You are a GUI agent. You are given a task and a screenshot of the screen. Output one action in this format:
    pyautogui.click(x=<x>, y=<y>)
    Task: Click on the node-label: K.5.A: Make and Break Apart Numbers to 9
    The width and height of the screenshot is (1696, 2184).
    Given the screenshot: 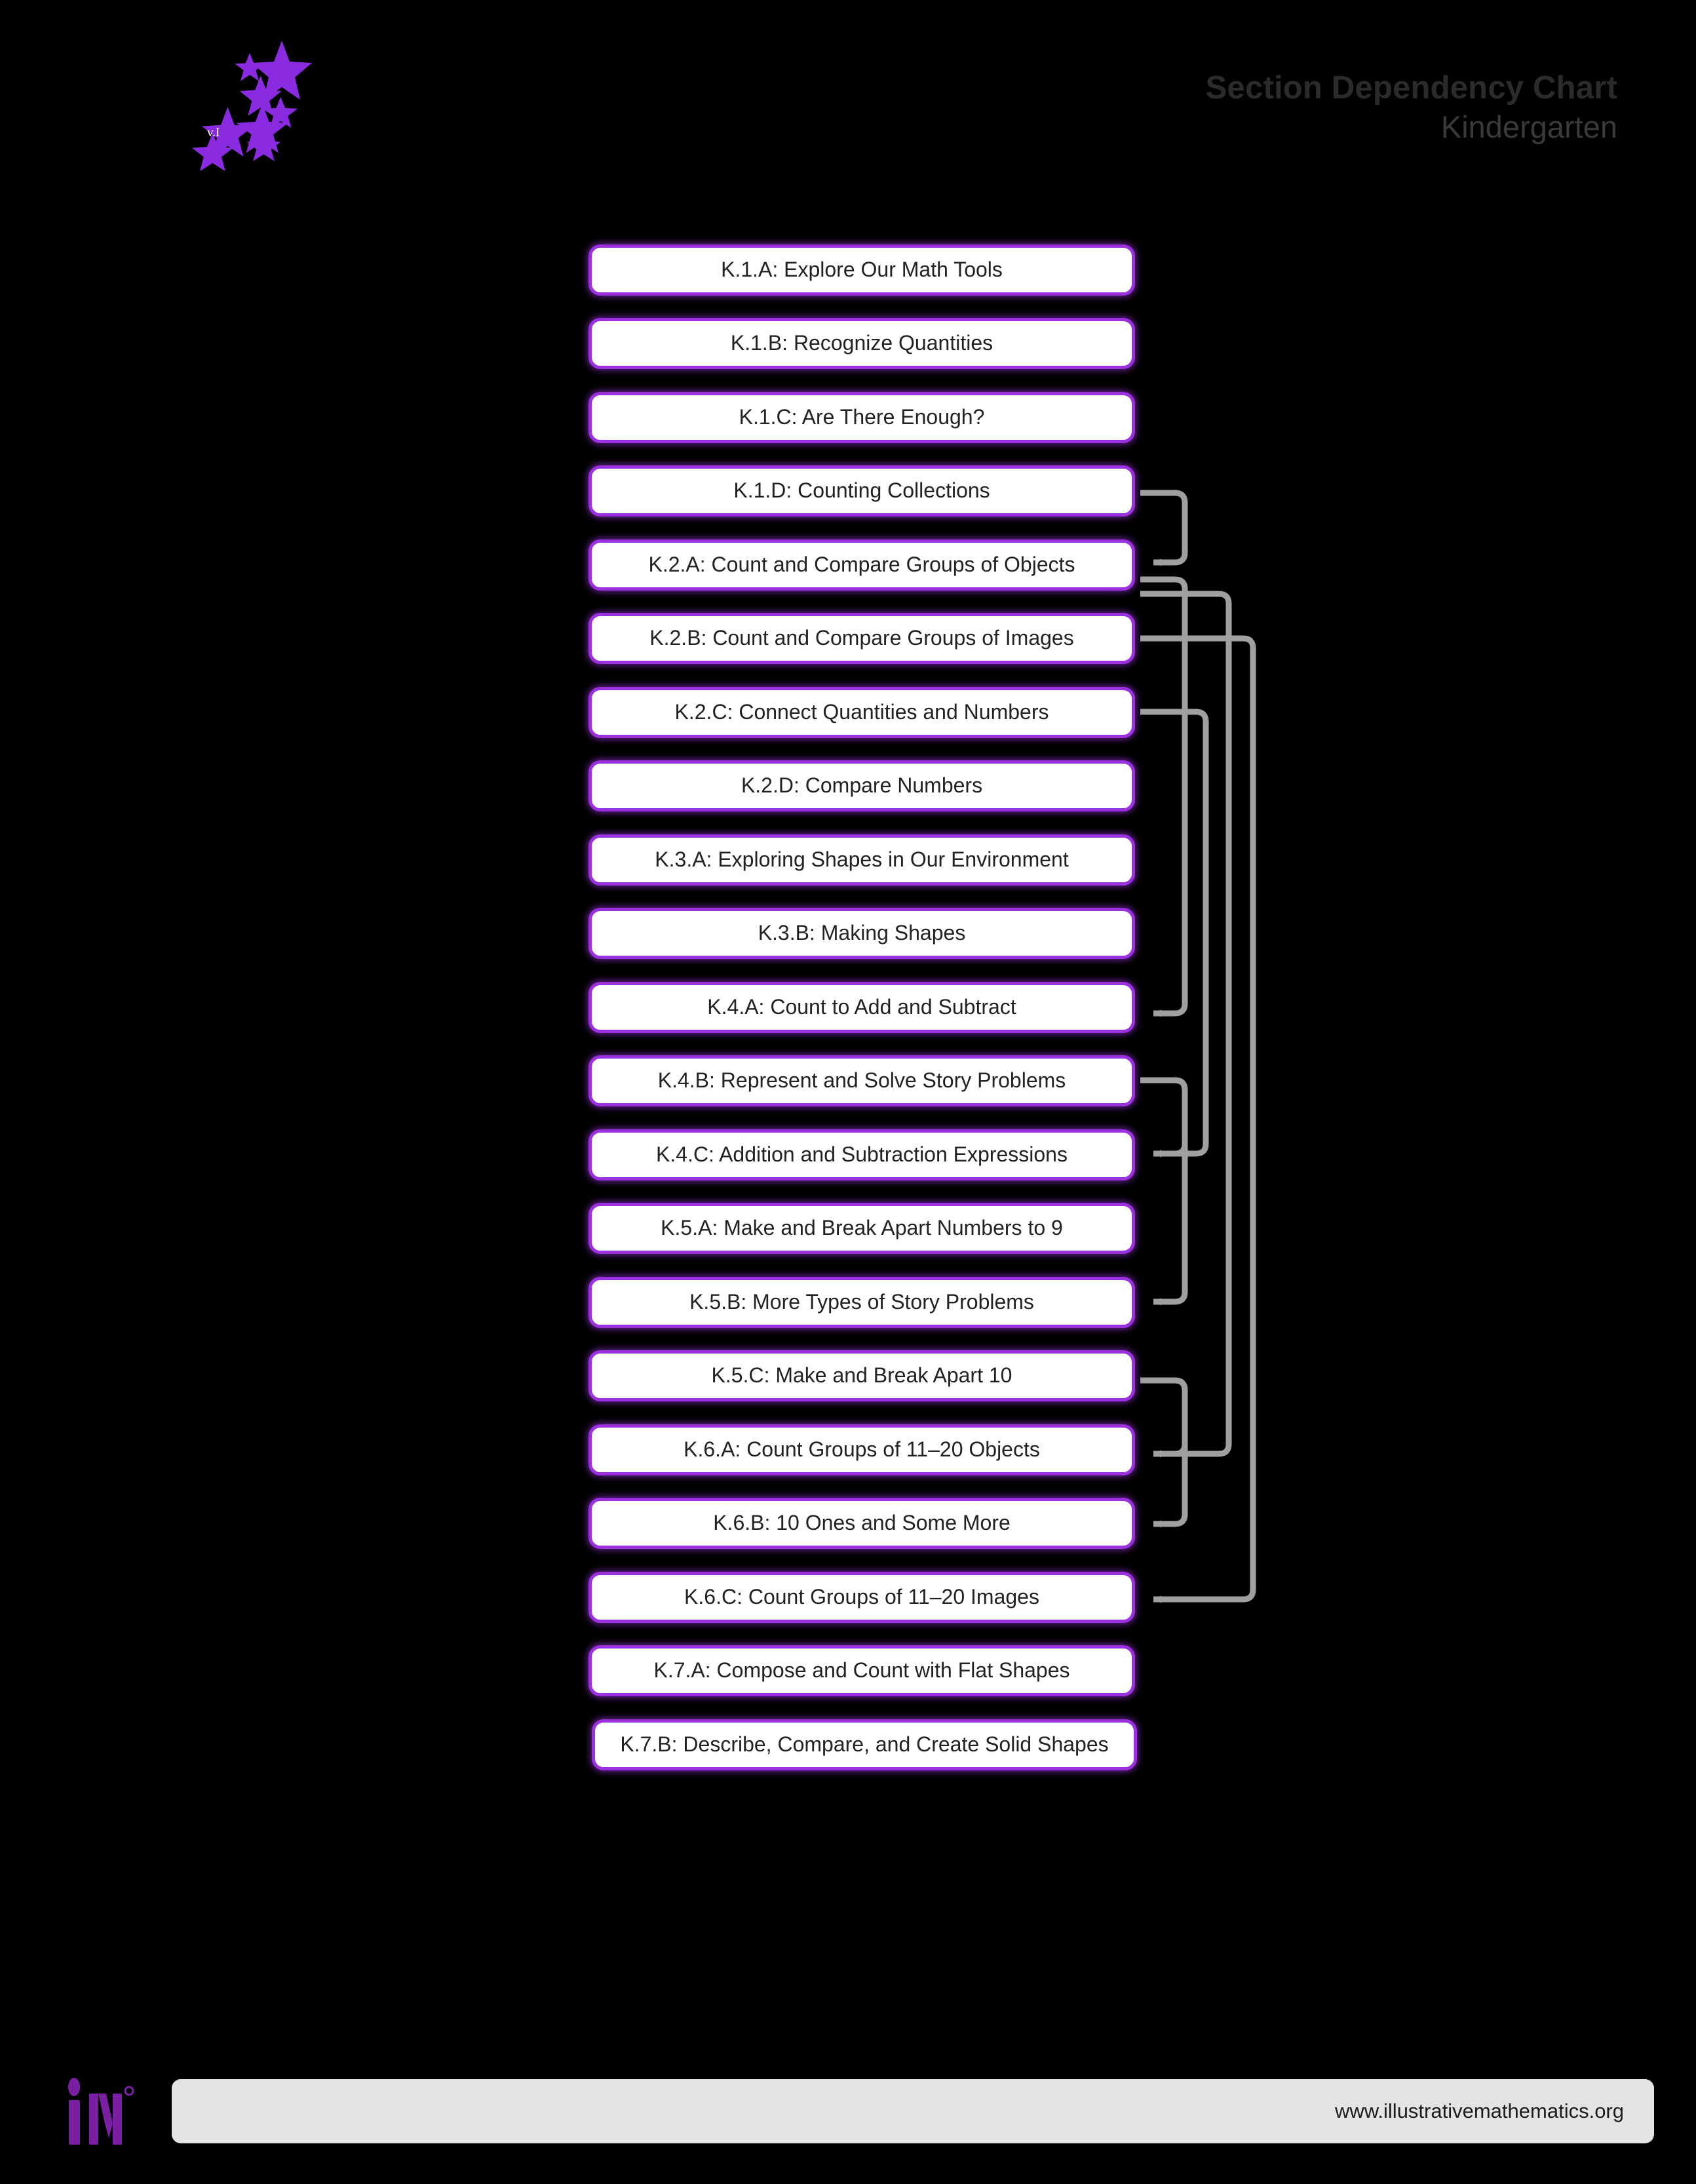 What is the action you would take?
    pyautogui.click(x=862, y=1228)
    